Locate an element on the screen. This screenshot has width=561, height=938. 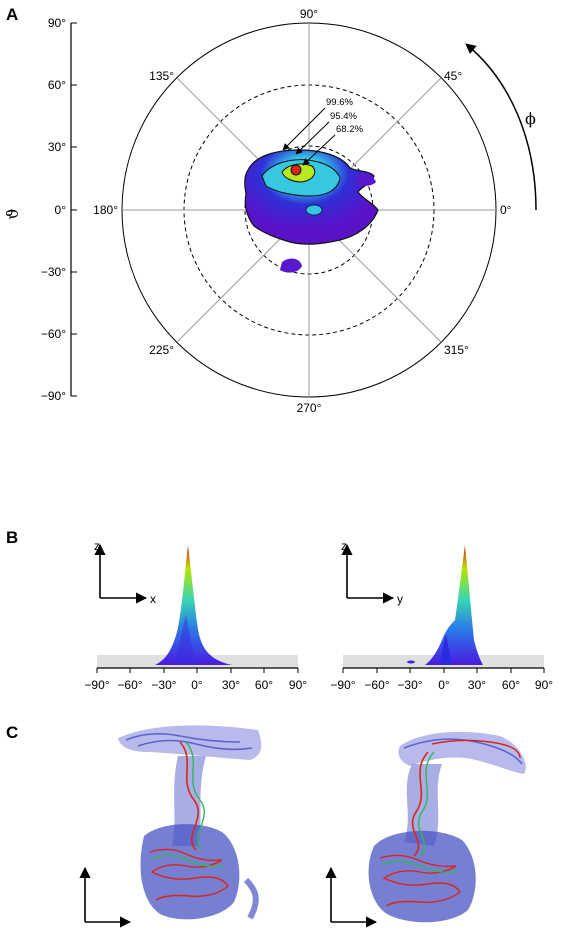
phi-label-90: 90° is located at coordinates (309, 14).